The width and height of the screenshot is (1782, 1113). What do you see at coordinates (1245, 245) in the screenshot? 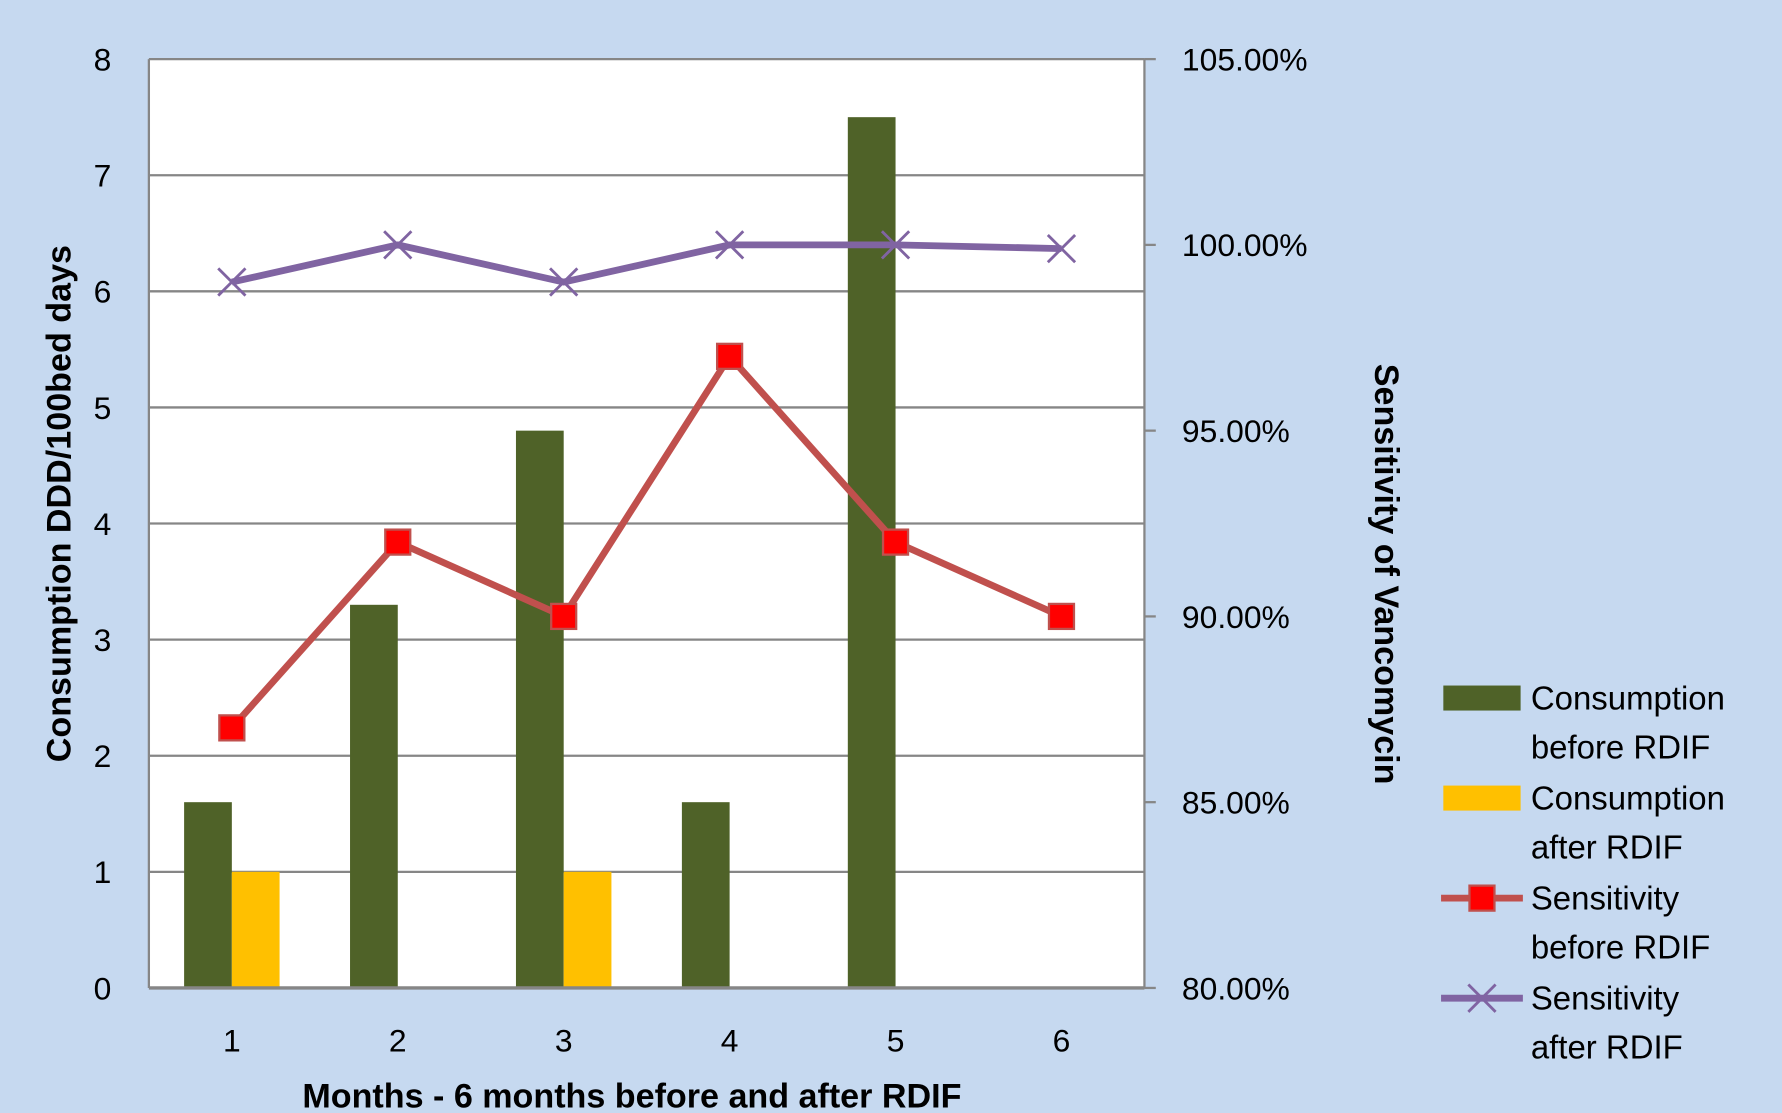
I see `y2-tick-label: 100.00%` at bounding box center [1245, 245].